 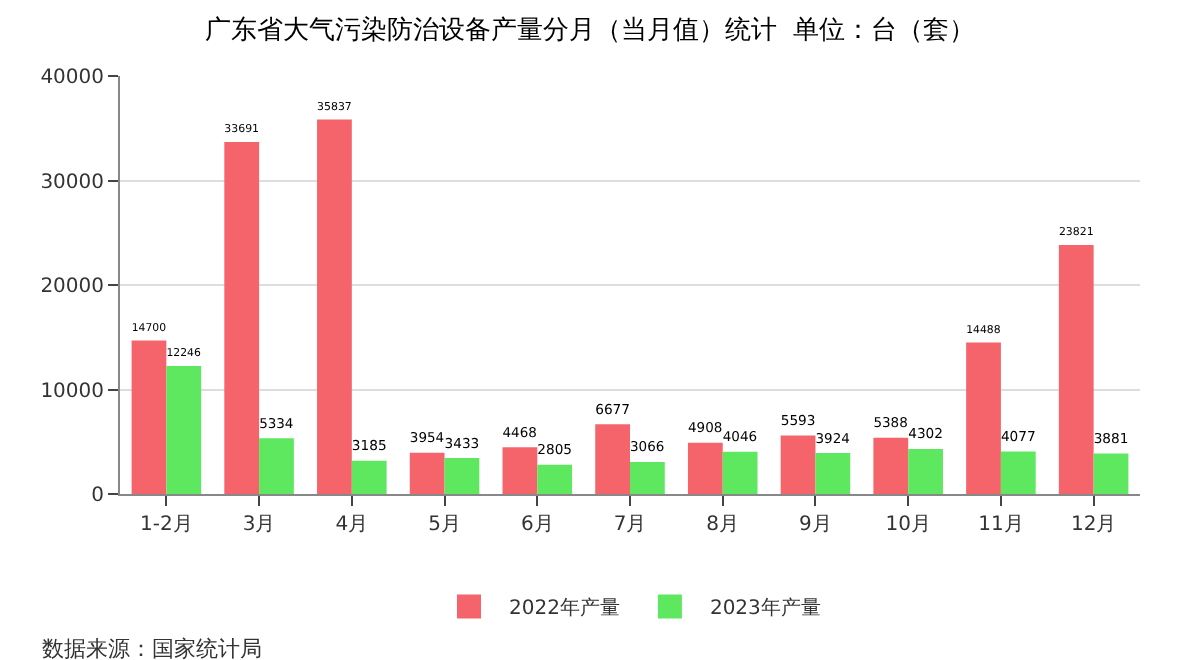 What do you see at coordinates (444, 525) in the screenshot?
I see `x-tick-label: 5月` at bounding box center [444, 525].